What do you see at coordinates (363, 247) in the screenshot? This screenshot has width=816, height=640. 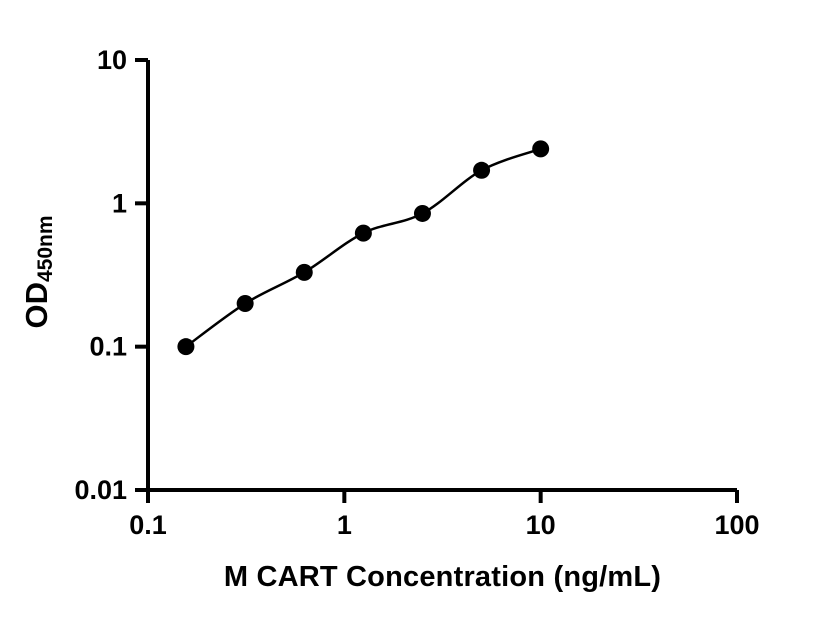 I see `fit-curve` at bounding box center [363, 247].